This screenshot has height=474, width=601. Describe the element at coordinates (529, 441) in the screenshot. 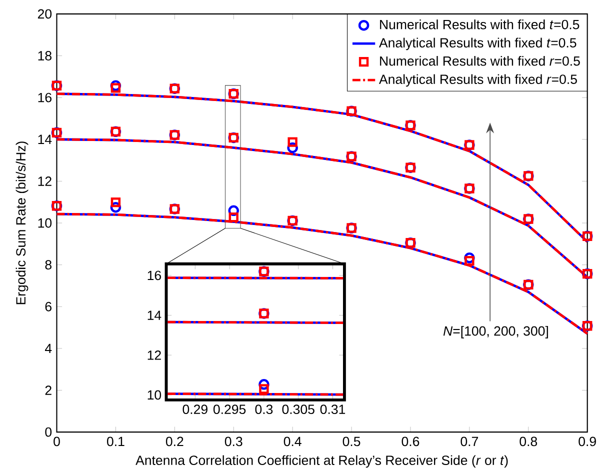

I see `x-tick-label: 0.8` at that location.